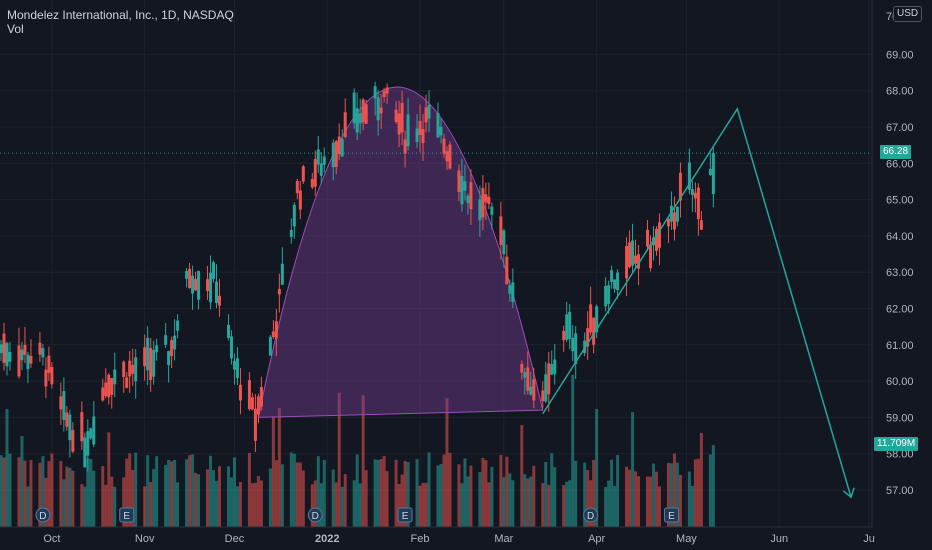 The height and width of the screenshot is (550, 932). I want to click on x-tick-label: Dec, so click(235, 539).